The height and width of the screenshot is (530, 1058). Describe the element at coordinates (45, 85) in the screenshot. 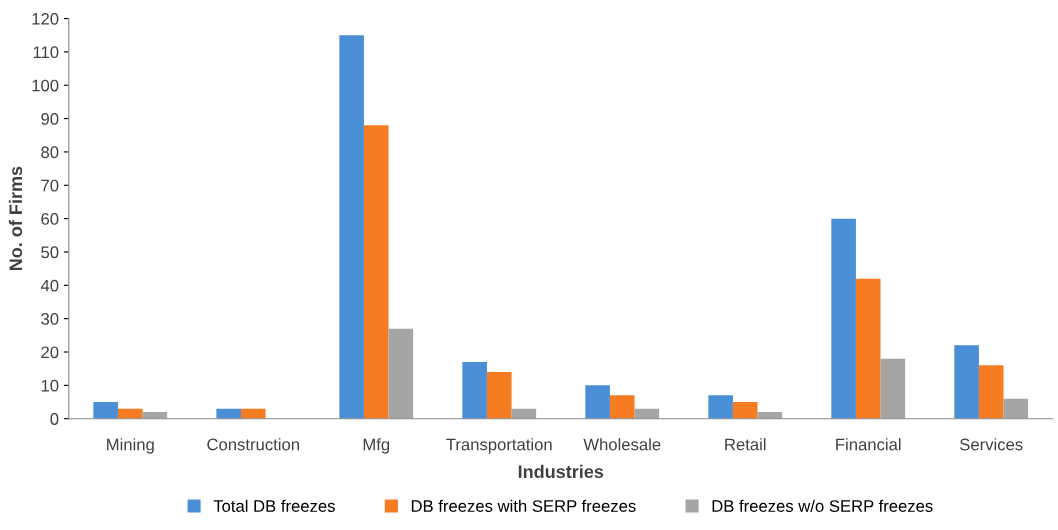

I see `y-tick-label: 100` at that location.